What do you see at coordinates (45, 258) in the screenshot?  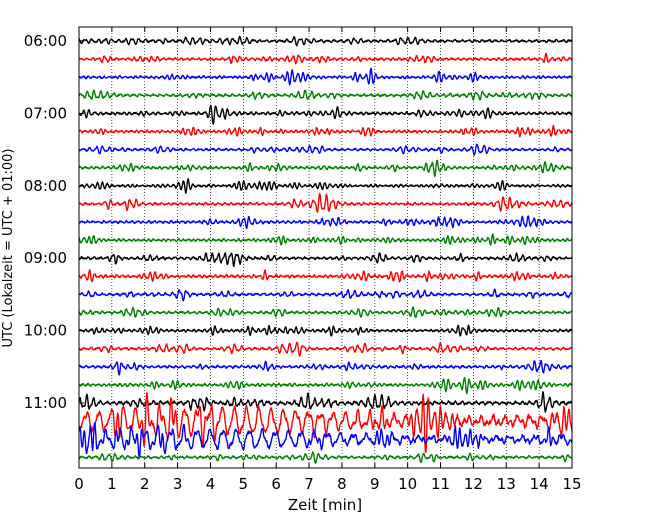 I see `y-tick-label-3: 09:00` at bounding box center [45, 258].